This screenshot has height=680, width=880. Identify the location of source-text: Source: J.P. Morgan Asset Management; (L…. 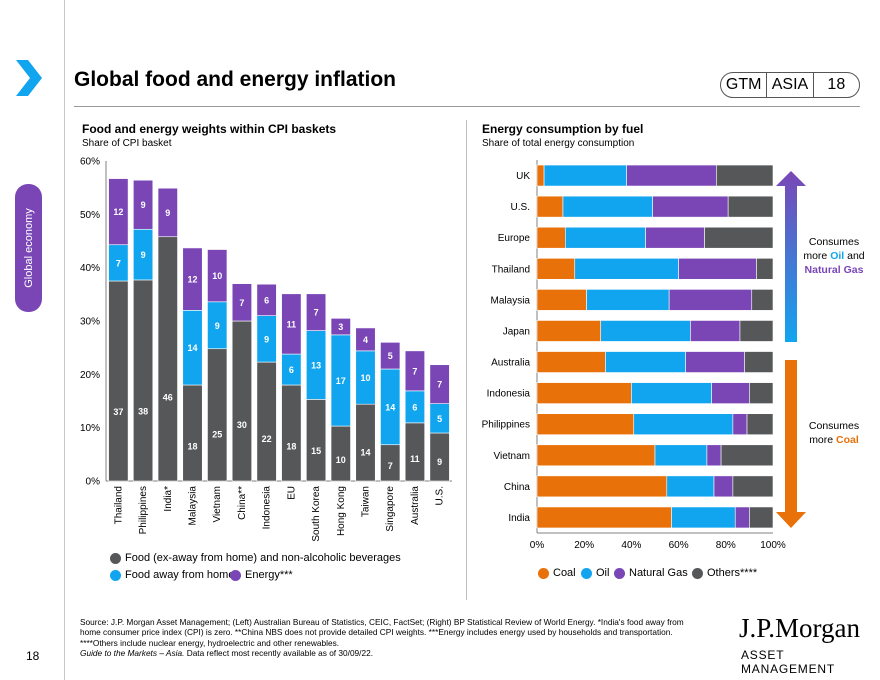
(382, 632).